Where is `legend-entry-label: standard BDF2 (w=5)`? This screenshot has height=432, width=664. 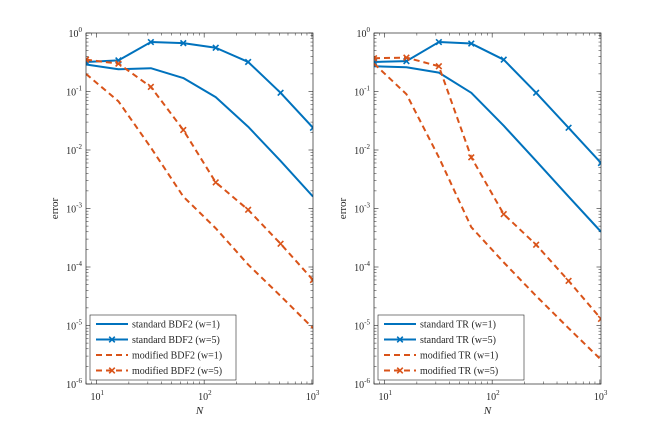 legend-entry-label: standard BDF2 (w=5) is located at coordinates (176, 340).